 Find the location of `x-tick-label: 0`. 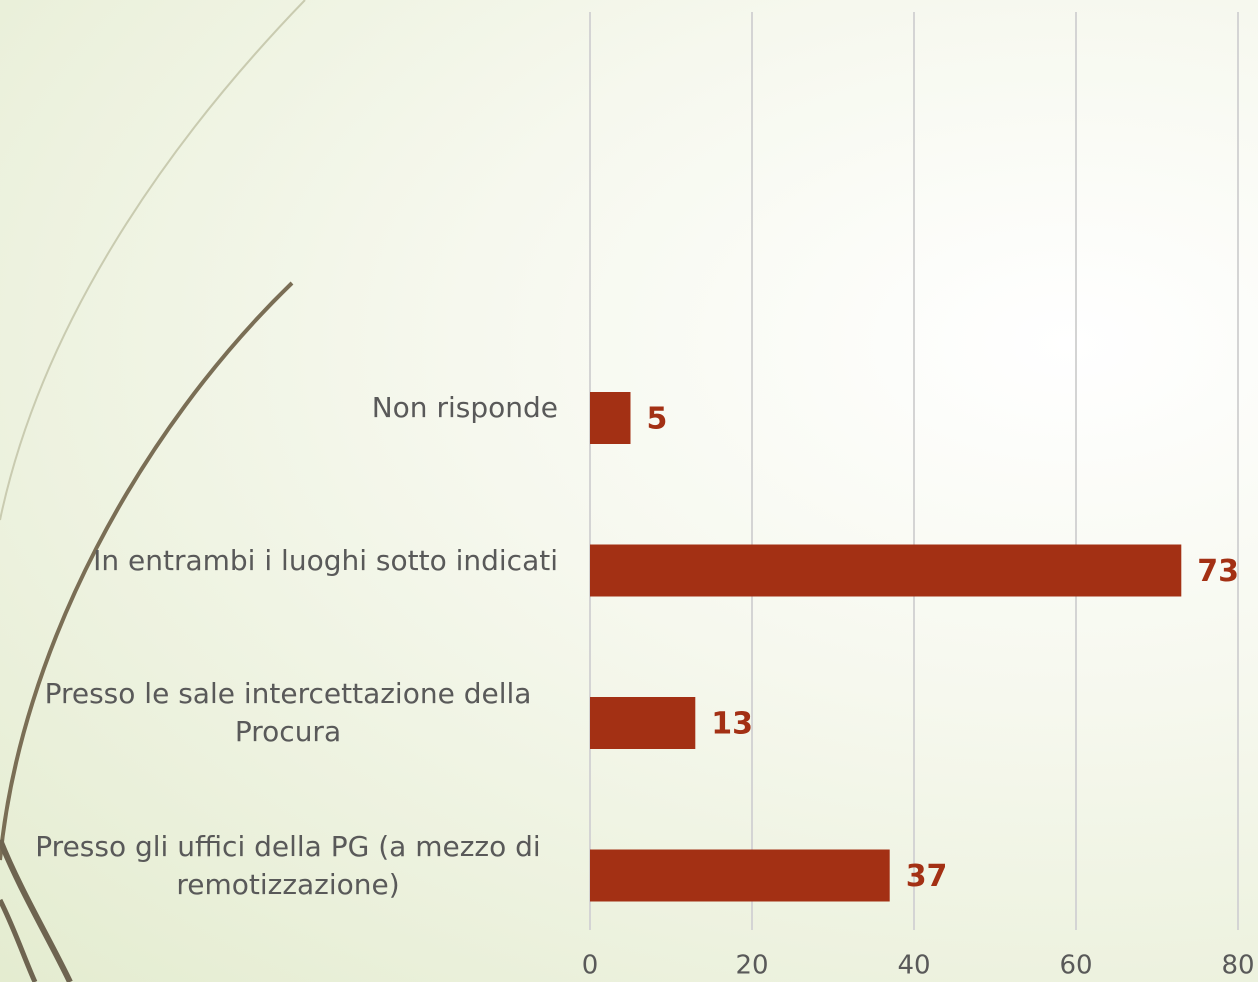

x-tick-label: 0 is located at coordinates (590, 966).